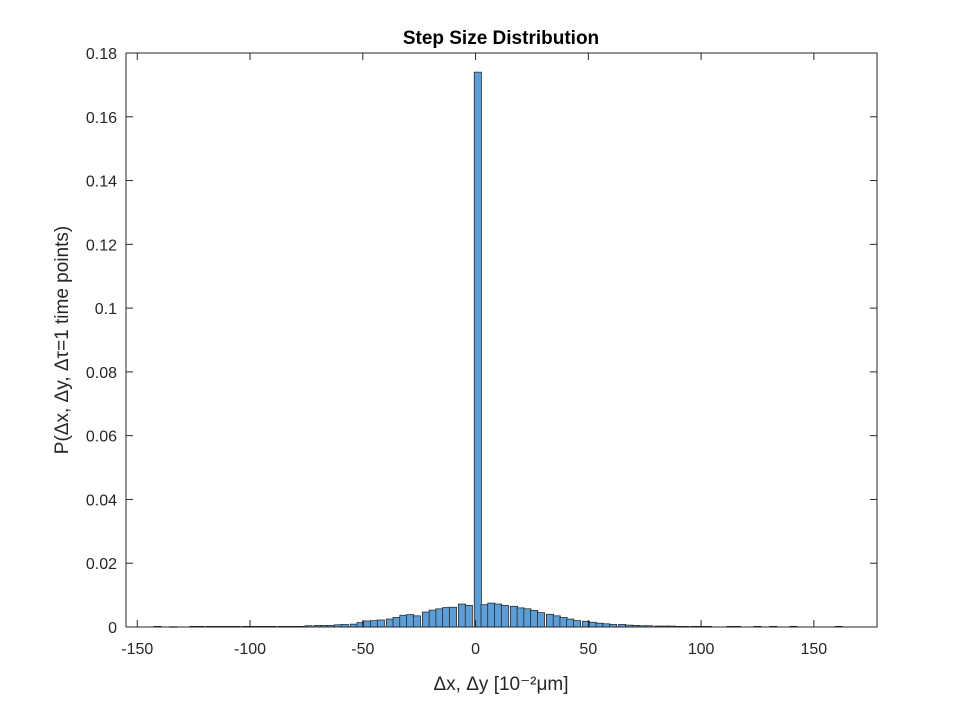  I want to click on y-tick-label: 0.18, so click(101, 54).